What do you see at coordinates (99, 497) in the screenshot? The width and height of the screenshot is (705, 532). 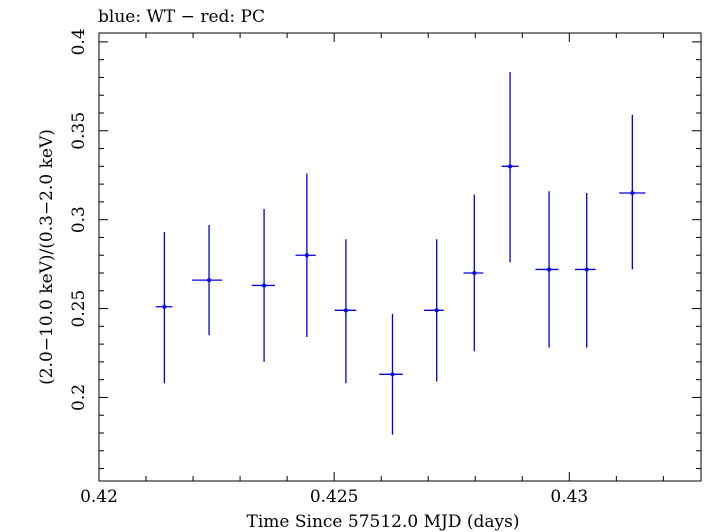 I see `x-tick-label: 0.42` at bounding box center [99, 497].